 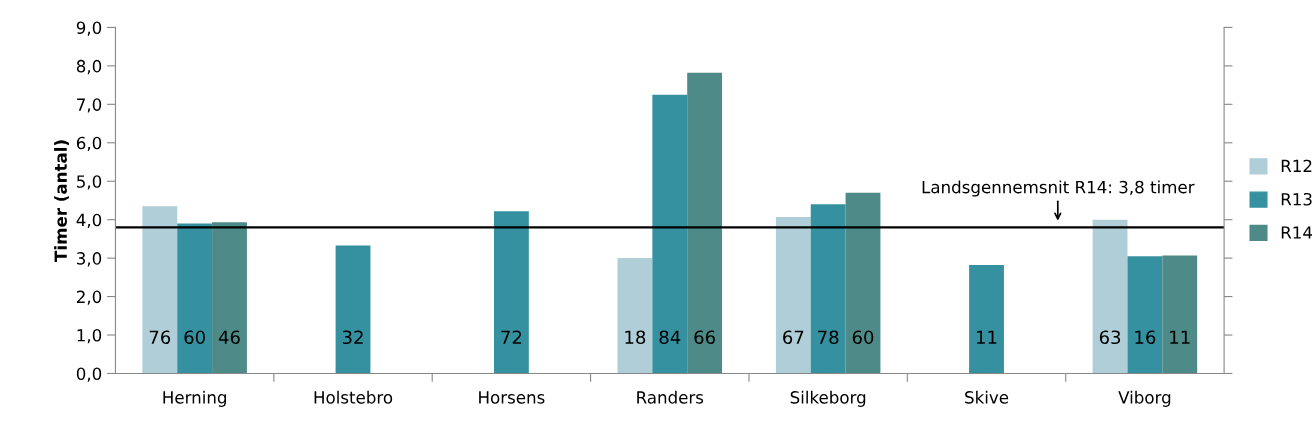 What do you see at coordinates (828, 398) in the screenshot?
I see `x-tick-label: Silkeborg` at bounding box center [828, 398].